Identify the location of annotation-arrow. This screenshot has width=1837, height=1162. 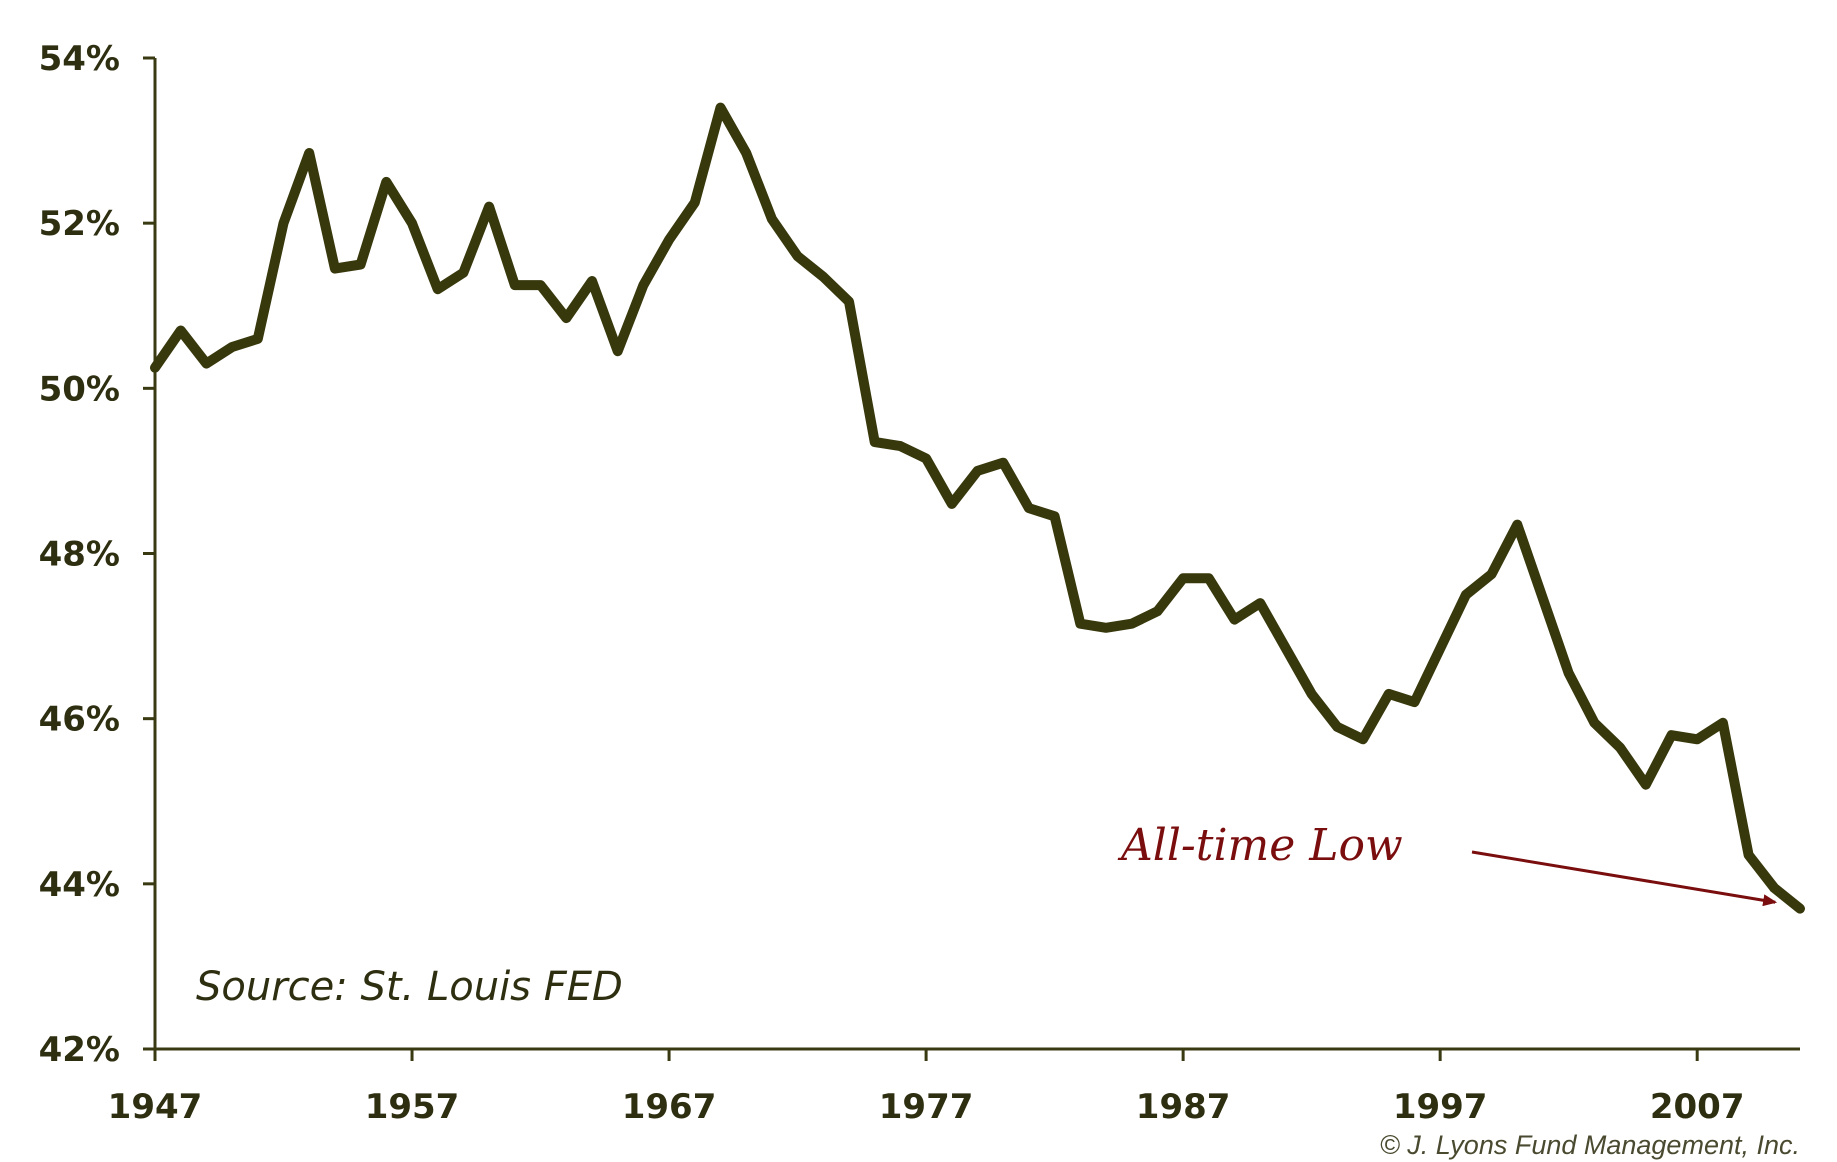
(1624, 878).